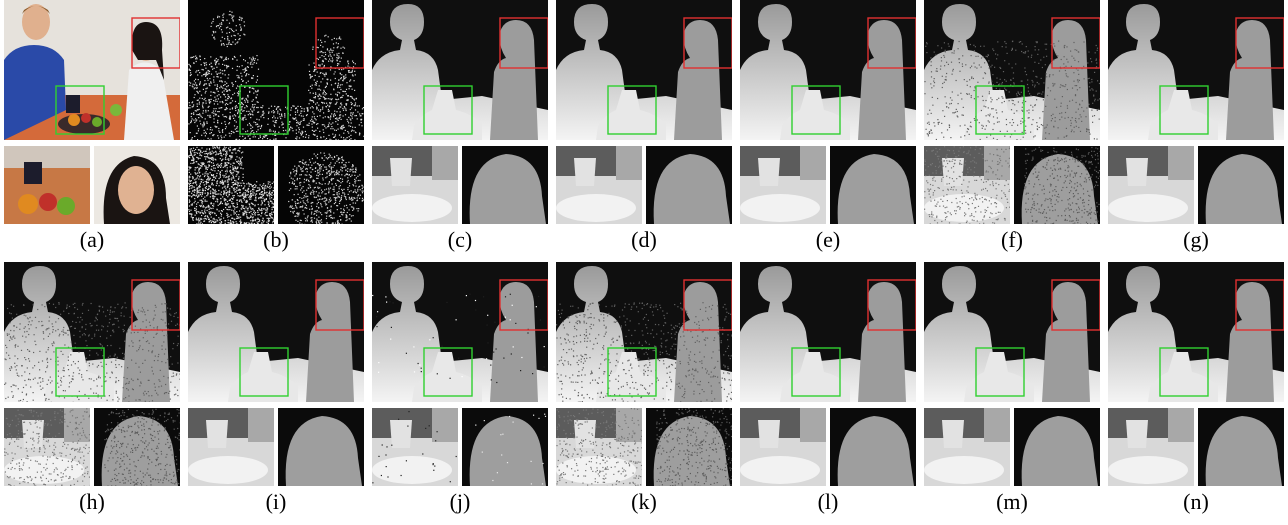  What do you see at coordinates (828, 447) in the screenshot?
I see `panel-l-zoomed-crops` at bounding box center [828, 447].